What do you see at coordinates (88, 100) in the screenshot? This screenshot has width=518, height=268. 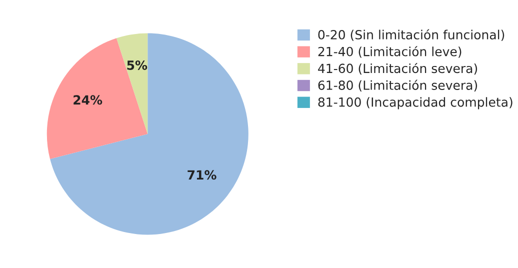 I see `data-label: 24%` at bounding box center [88, 100].